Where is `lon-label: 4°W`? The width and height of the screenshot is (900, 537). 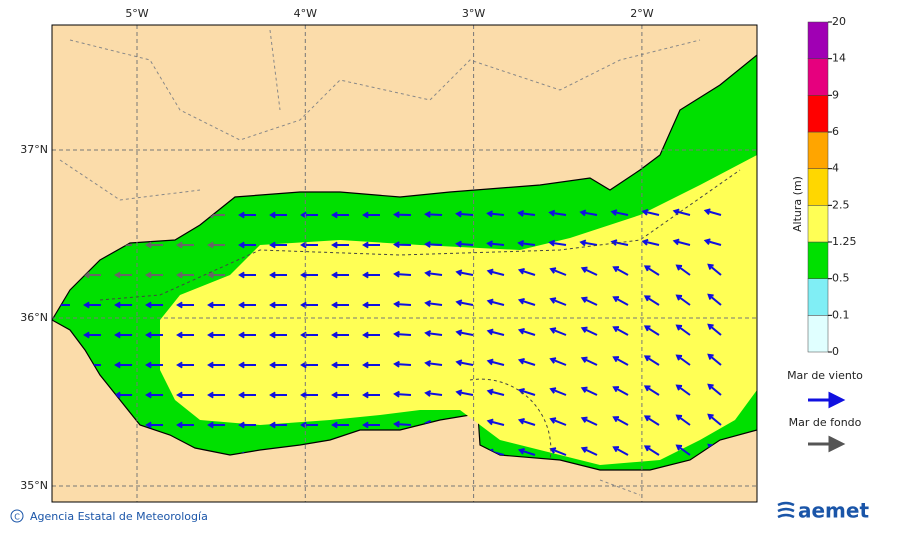 lon-label: 4°W is located at coordinates (305, 13).